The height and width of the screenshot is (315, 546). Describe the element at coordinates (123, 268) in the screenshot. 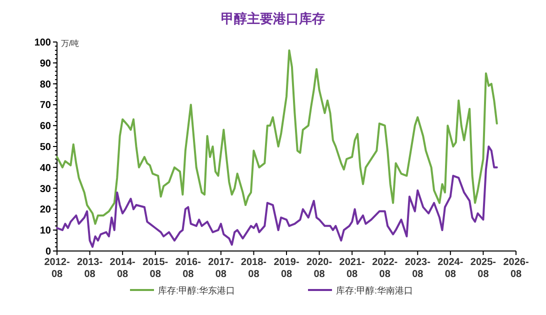

I see `x-tick-label: 2014- 08` at that location.